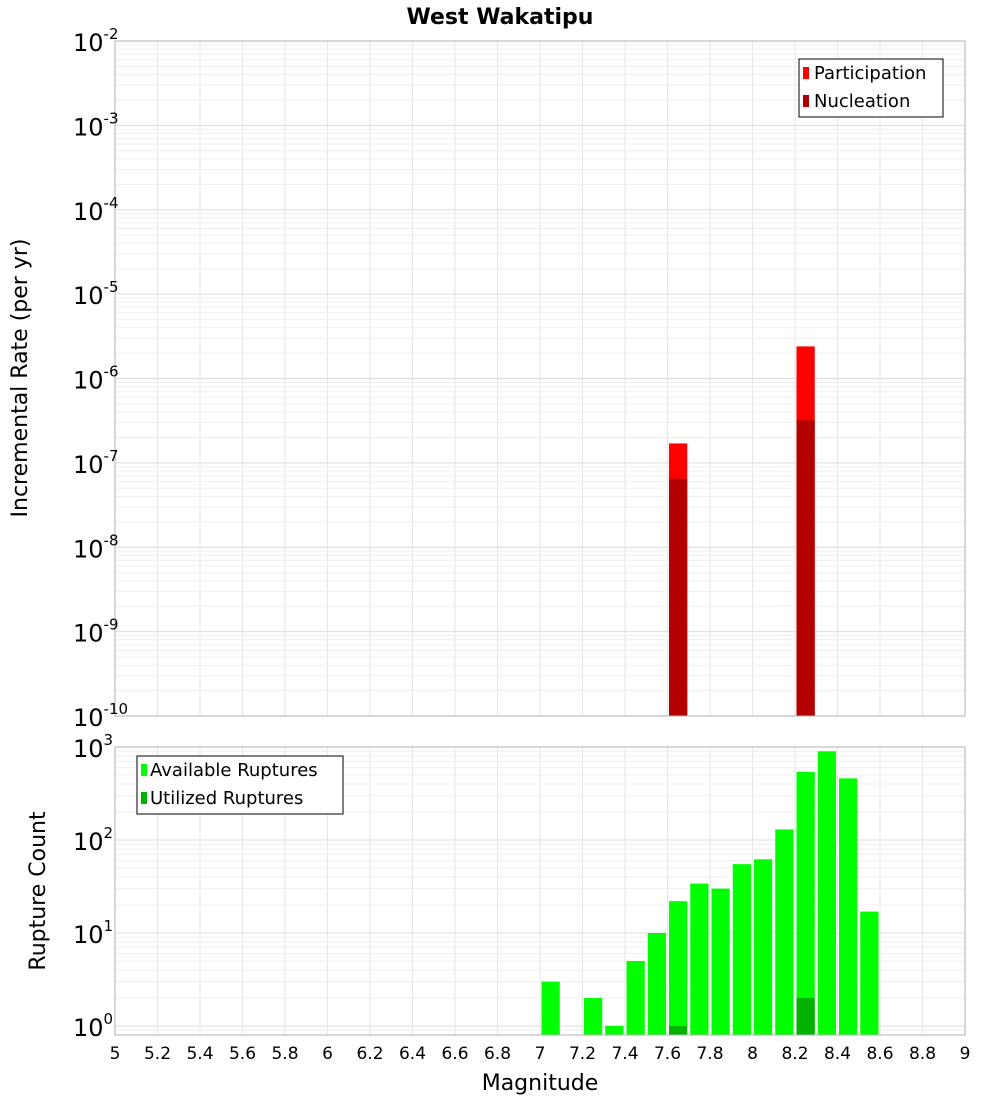 This screenshot has height=1100, width=1000. What do you see at coordinates (582, 1054) in the screenshot?
I see `x-tick-label: 7.2` at bounding box center [582, 1054].